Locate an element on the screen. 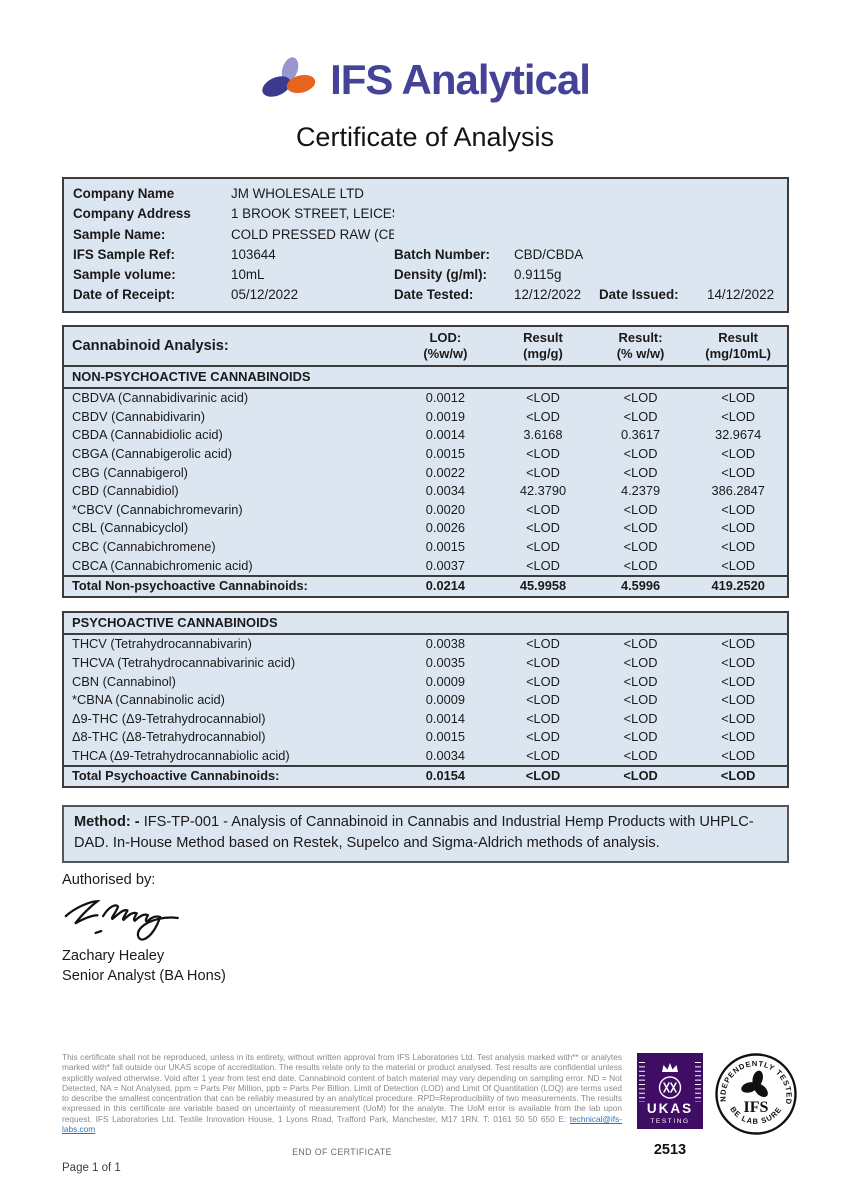  column-header: Result (mg/g) is located at coordinates (543, 346).